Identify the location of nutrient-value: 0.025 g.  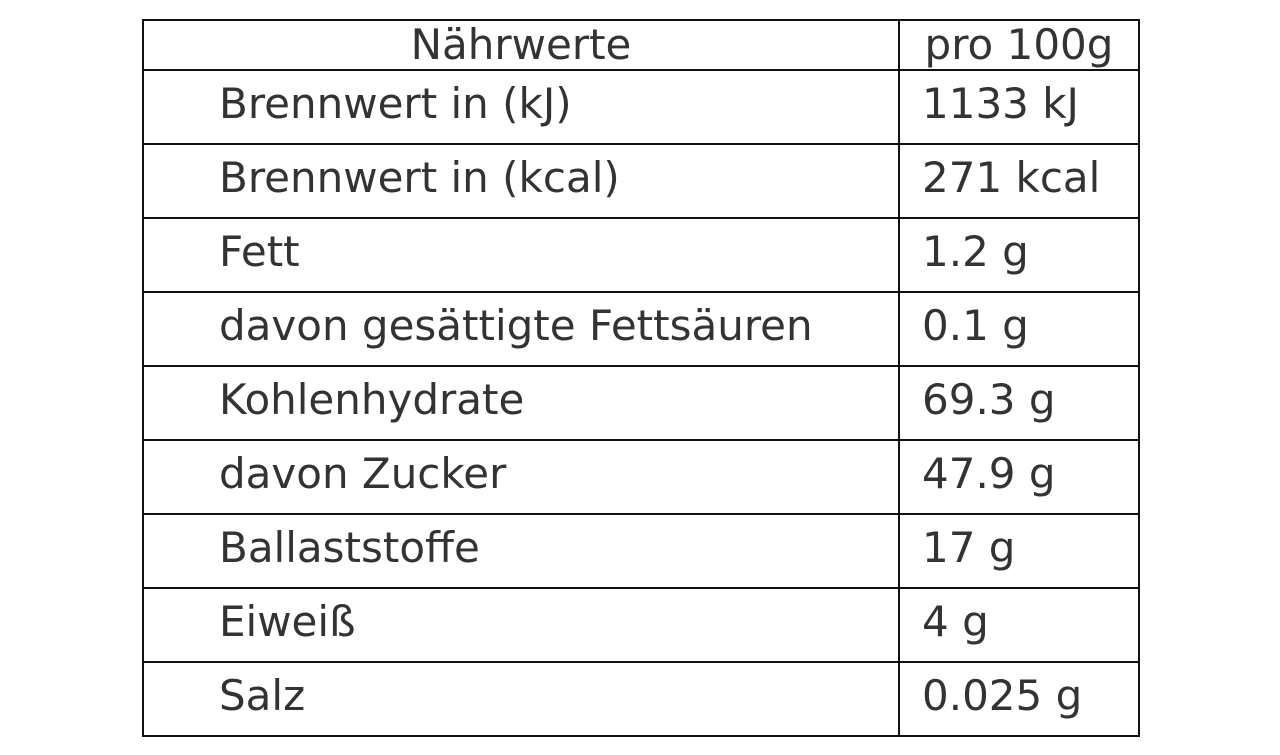
(1019, 699).